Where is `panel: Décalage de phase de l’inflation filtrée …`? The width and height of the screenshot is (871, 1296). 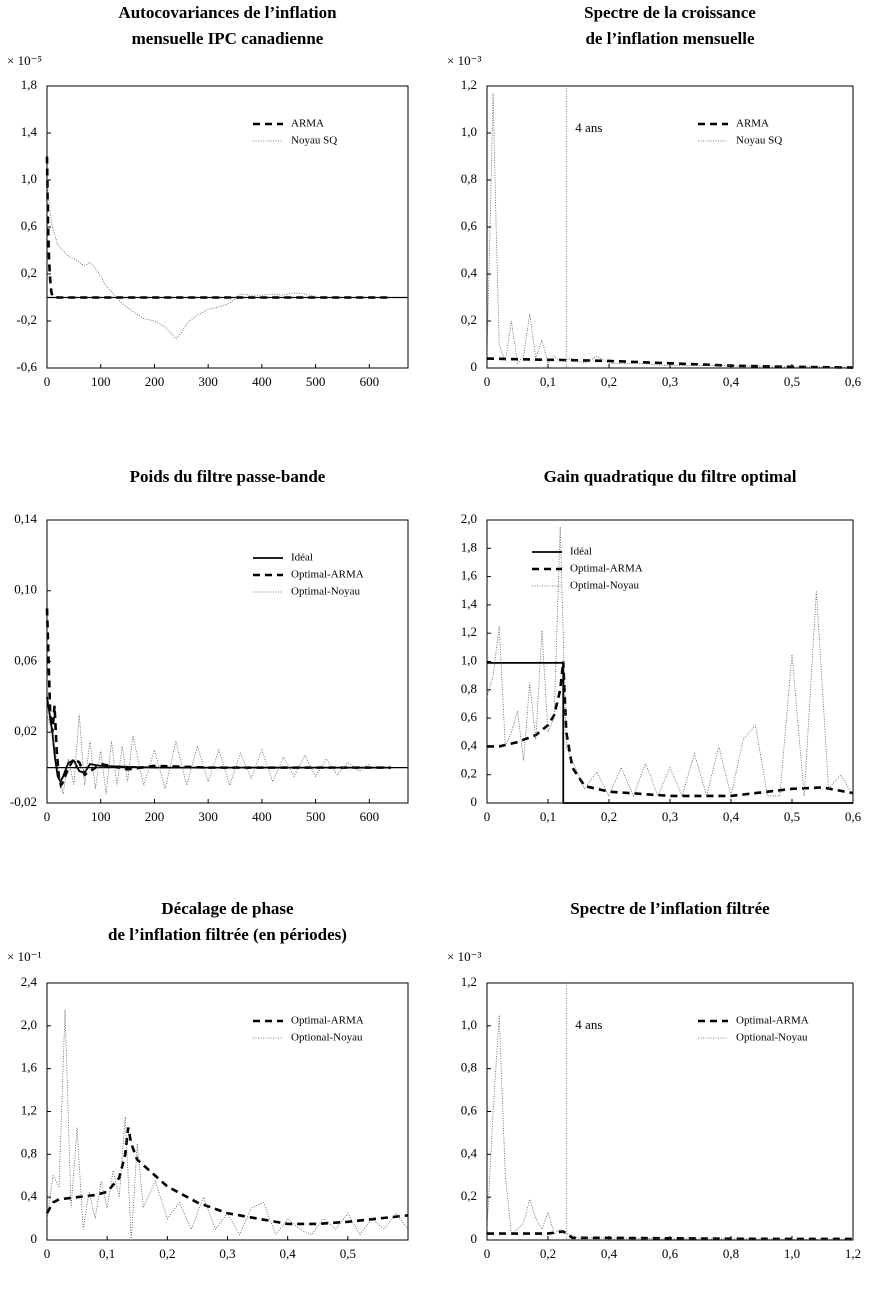 panel: Décalage de phase de l’inflation filtrée … is located at coordinates (208, 1080).